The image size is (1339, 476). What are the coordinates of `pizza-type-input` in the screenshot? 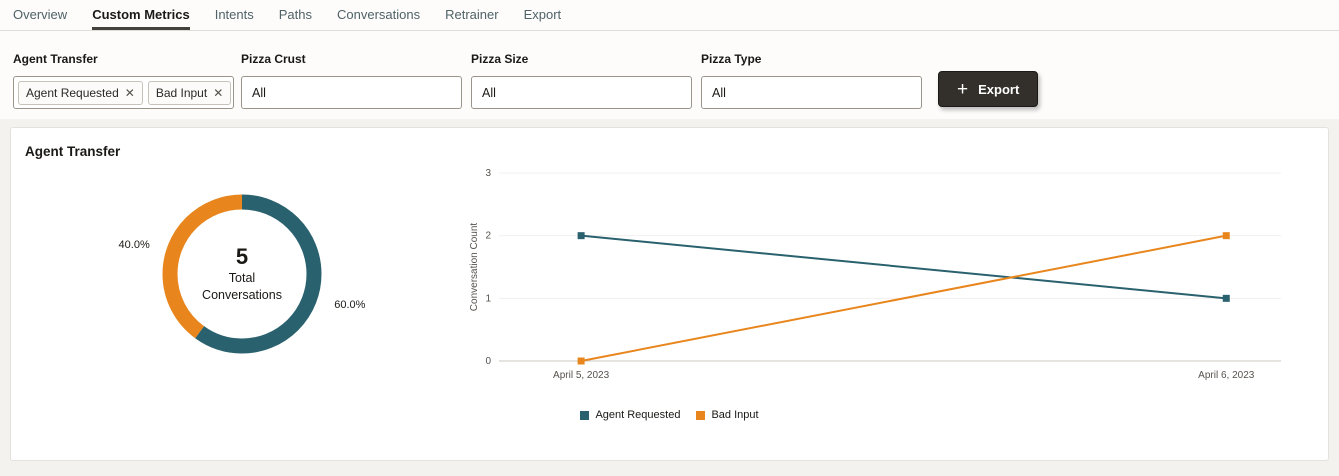 It's located at (811, 92).